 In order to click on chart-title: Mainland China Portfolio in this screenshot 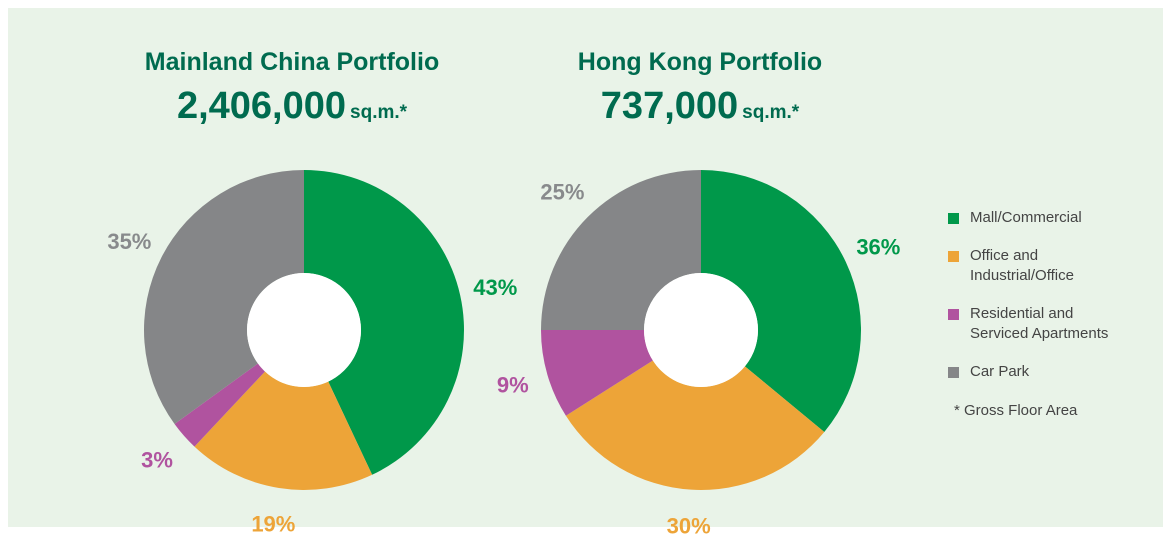, I will do `click(292, 62)`.